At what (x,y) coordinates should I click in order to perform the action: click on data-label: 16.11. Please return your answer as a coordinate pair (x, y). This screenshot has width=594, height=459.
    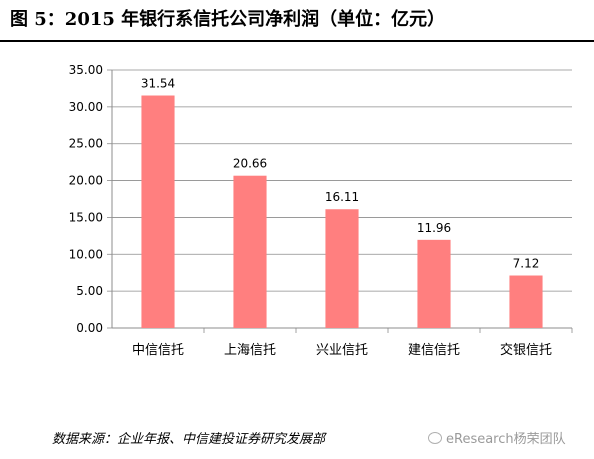
    Looking at the image, I should click on (342, 197).